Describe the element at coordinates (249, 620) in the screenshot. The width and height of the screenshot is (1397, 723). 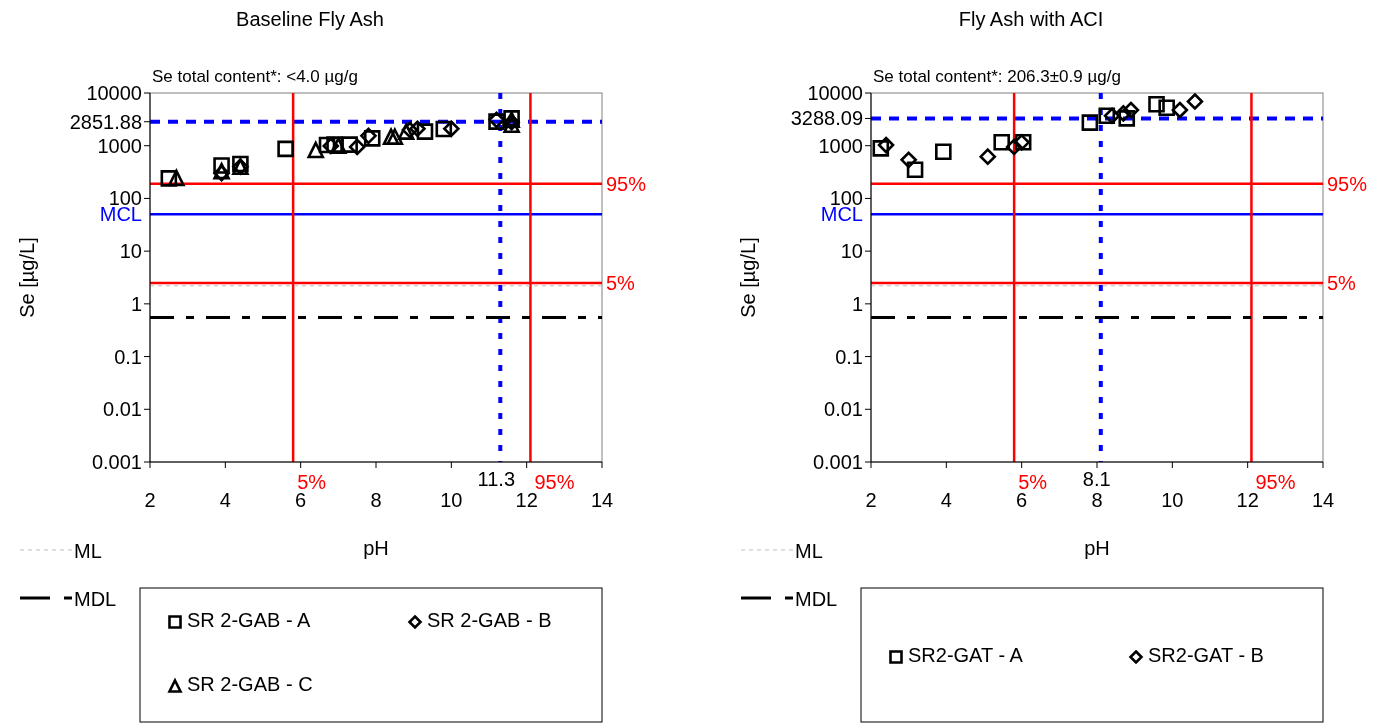
I see `legend-label: SR 2-GAB - A` at that location.